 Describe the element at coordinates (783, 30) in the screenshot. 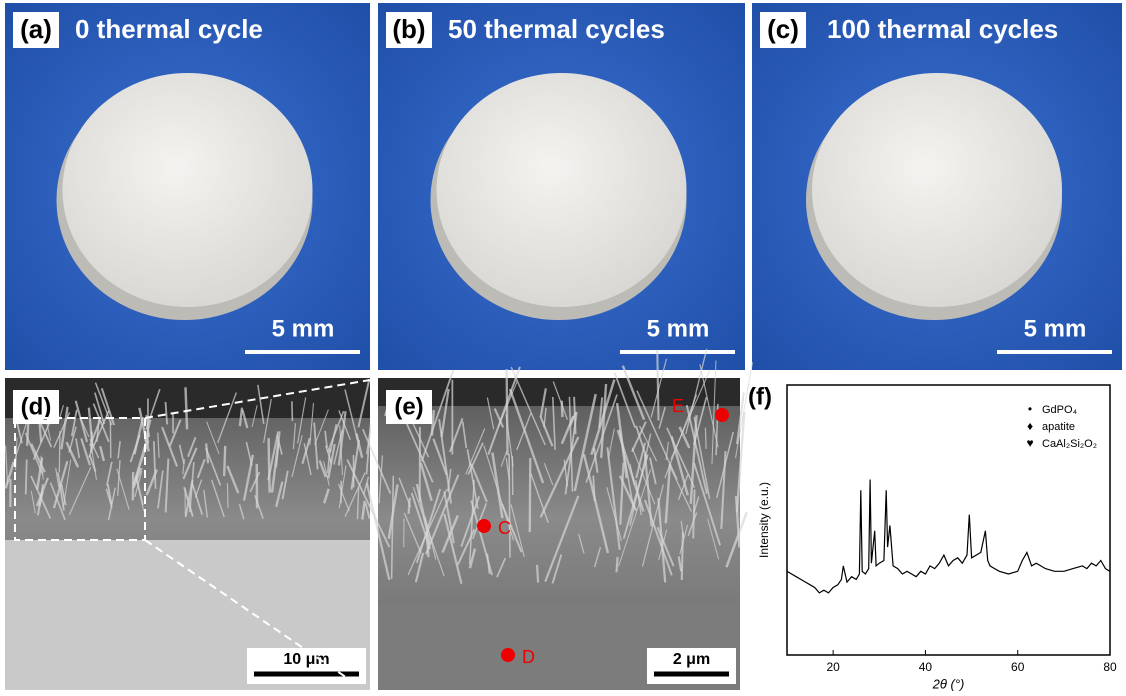

I see `panel-label-box` at that location.